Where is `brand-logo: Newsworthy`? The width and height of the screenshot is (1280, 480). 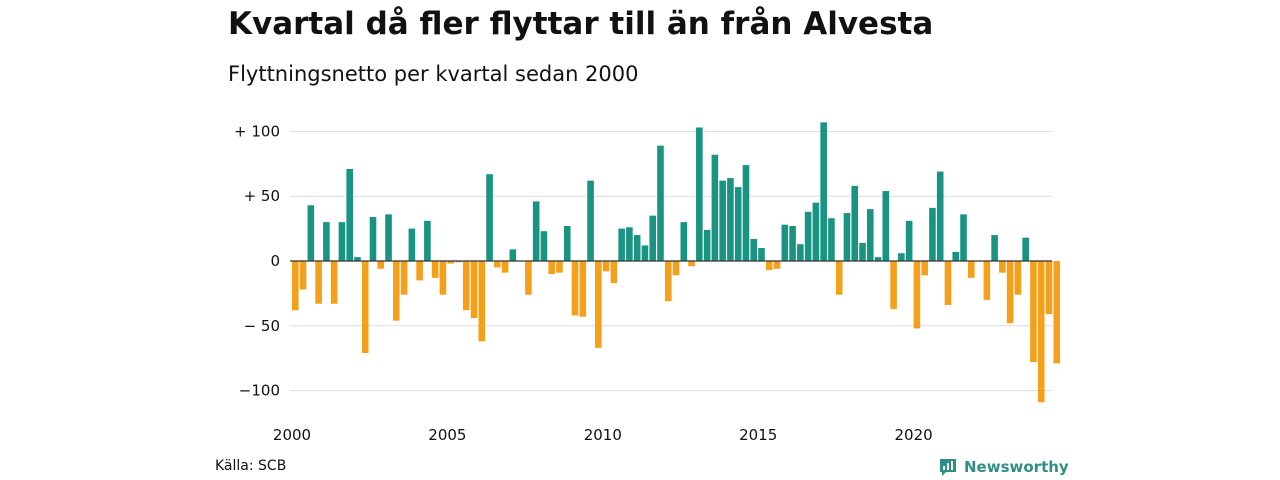 brand-logo: Newsworthy is located at coordinates (1003, 467).